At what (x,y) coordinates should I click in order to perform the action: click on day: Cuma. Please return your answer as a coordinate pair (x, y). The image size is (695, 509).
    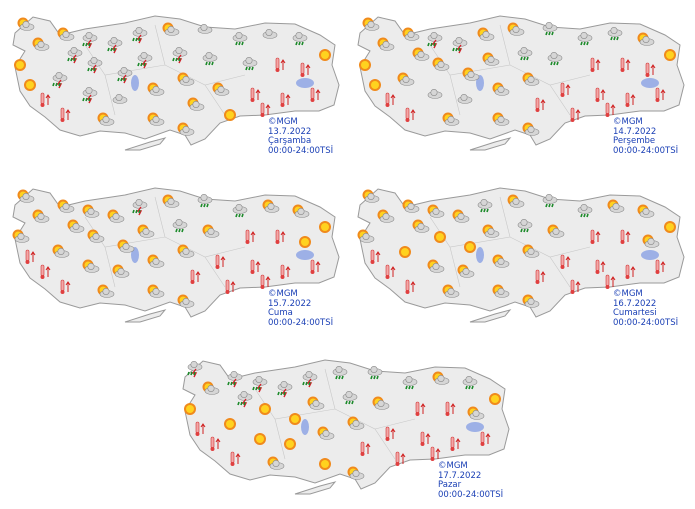
    Looking at the image, I should click on (280, 313).